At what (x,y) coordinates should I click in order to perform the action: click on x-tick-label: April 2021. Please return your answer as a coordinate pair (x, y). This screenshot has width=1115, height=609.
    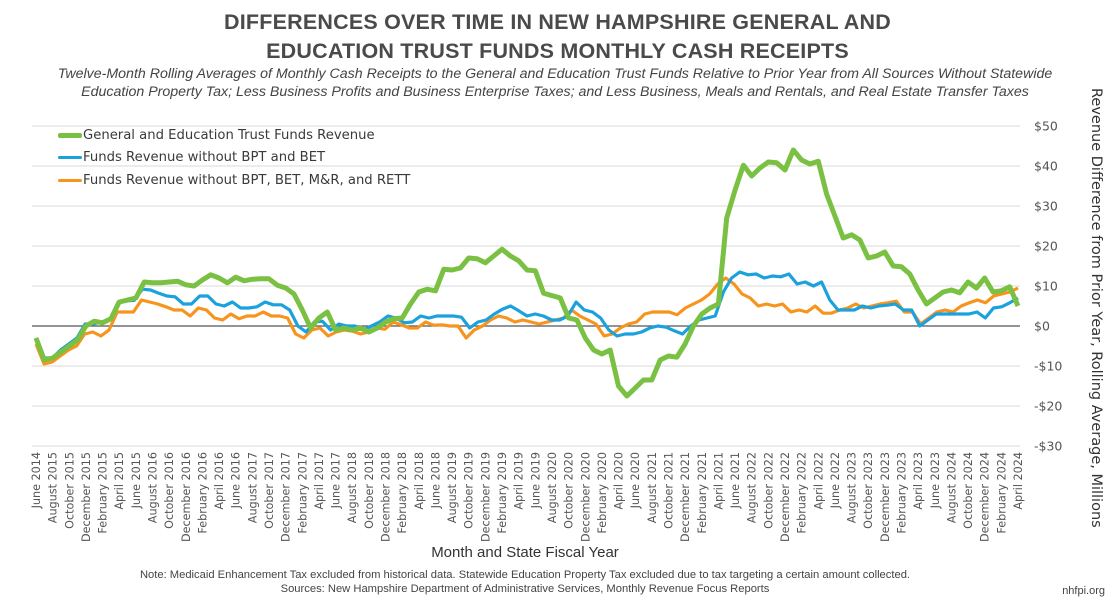
    Looking at the image, I should click on (718, 481).